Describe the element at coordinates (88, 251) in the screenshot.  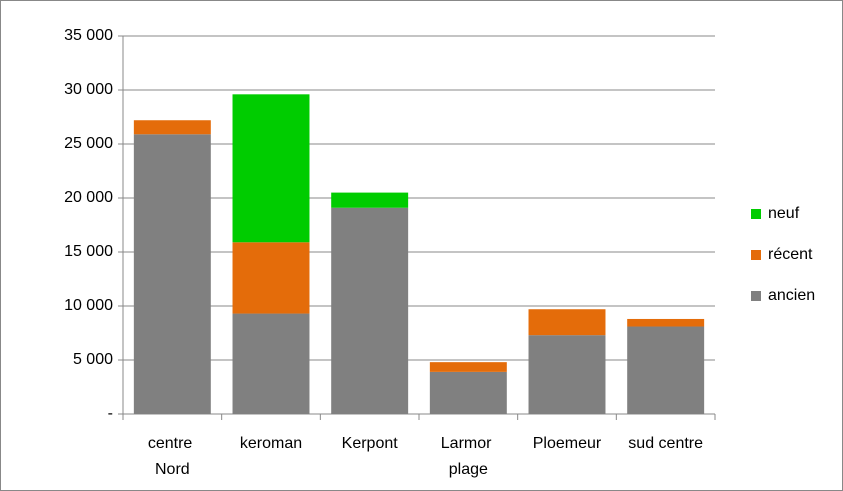
I see `y-tick-label: 15 000` at that location.